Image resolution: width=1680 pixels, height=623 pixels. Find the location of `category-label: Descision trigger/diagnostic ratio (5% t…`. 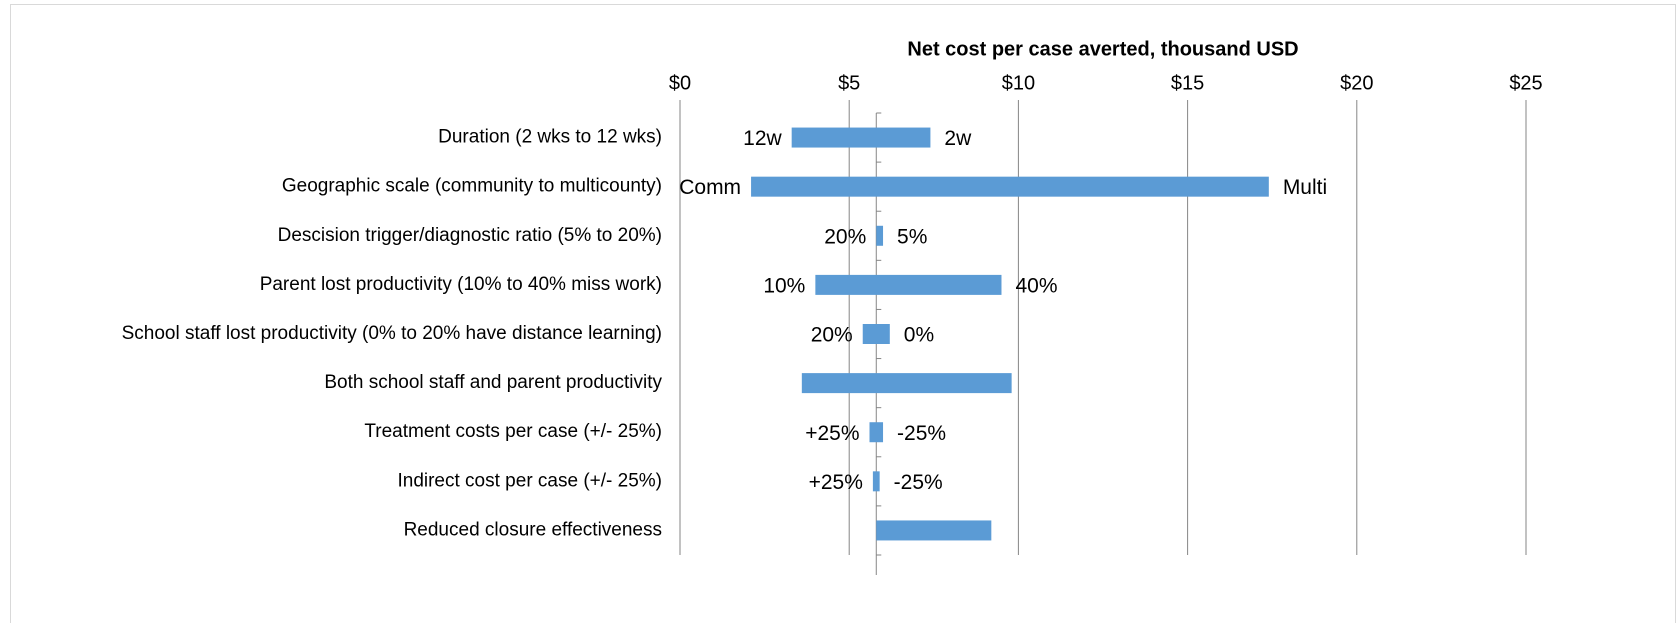

category-label: Descision trigger/diagnostic ratio (5% t… is located at coordinates (470, 235).